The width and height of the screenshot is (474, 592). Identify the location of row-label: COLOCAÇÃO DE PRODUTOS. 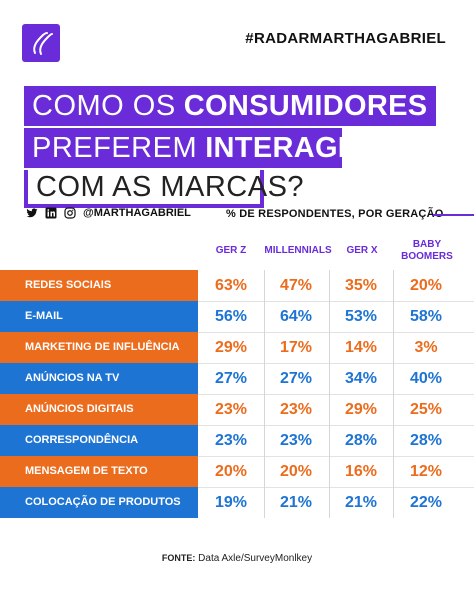
(99, 502).